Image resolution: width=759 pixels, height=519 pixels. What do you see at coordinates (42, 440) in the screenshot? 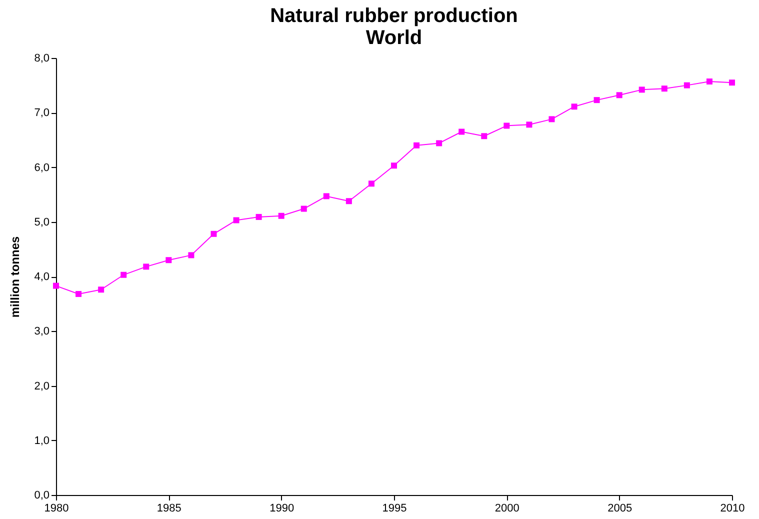
I see `y-tick-label: 1,0` at bounding box center [42, 440].